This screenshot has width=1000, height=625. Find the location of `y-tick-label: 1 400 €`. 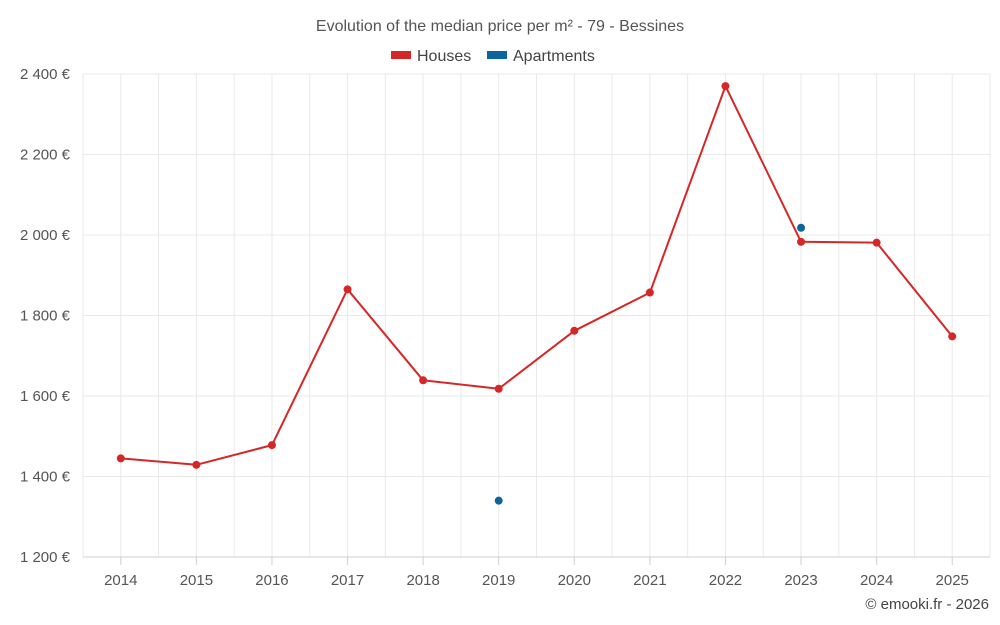

y-tick-label: 1 400 € is located at coordinates (45, 477).